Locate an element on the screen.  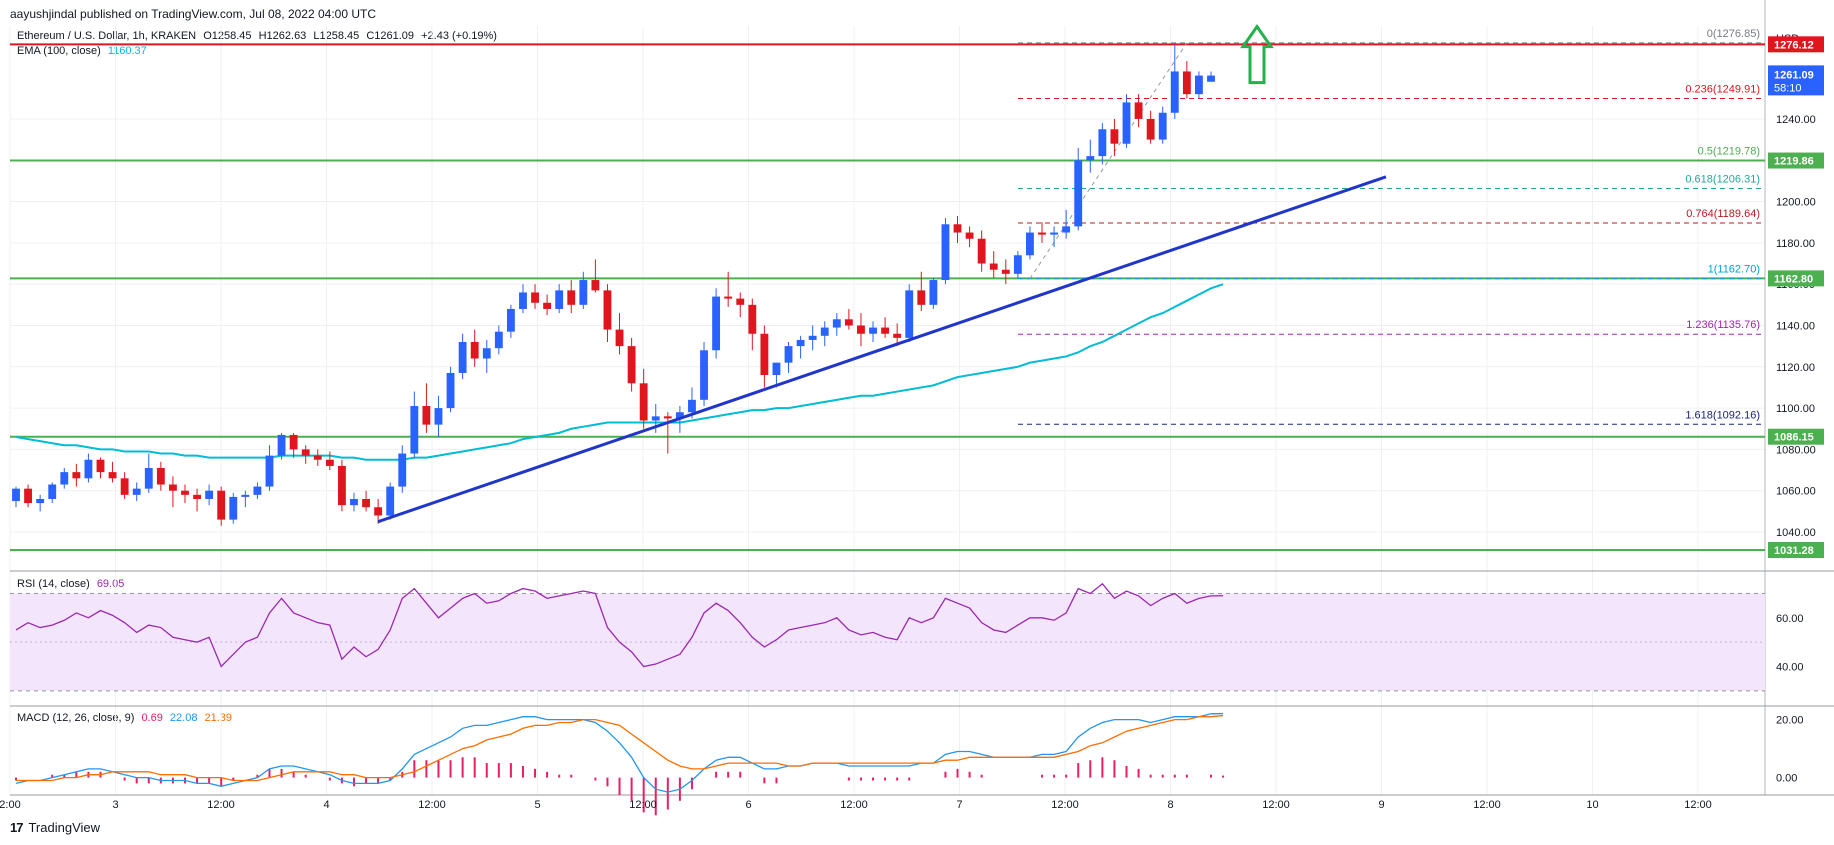
hline-label: 1086.15 is located at coordinates (1794, 438).